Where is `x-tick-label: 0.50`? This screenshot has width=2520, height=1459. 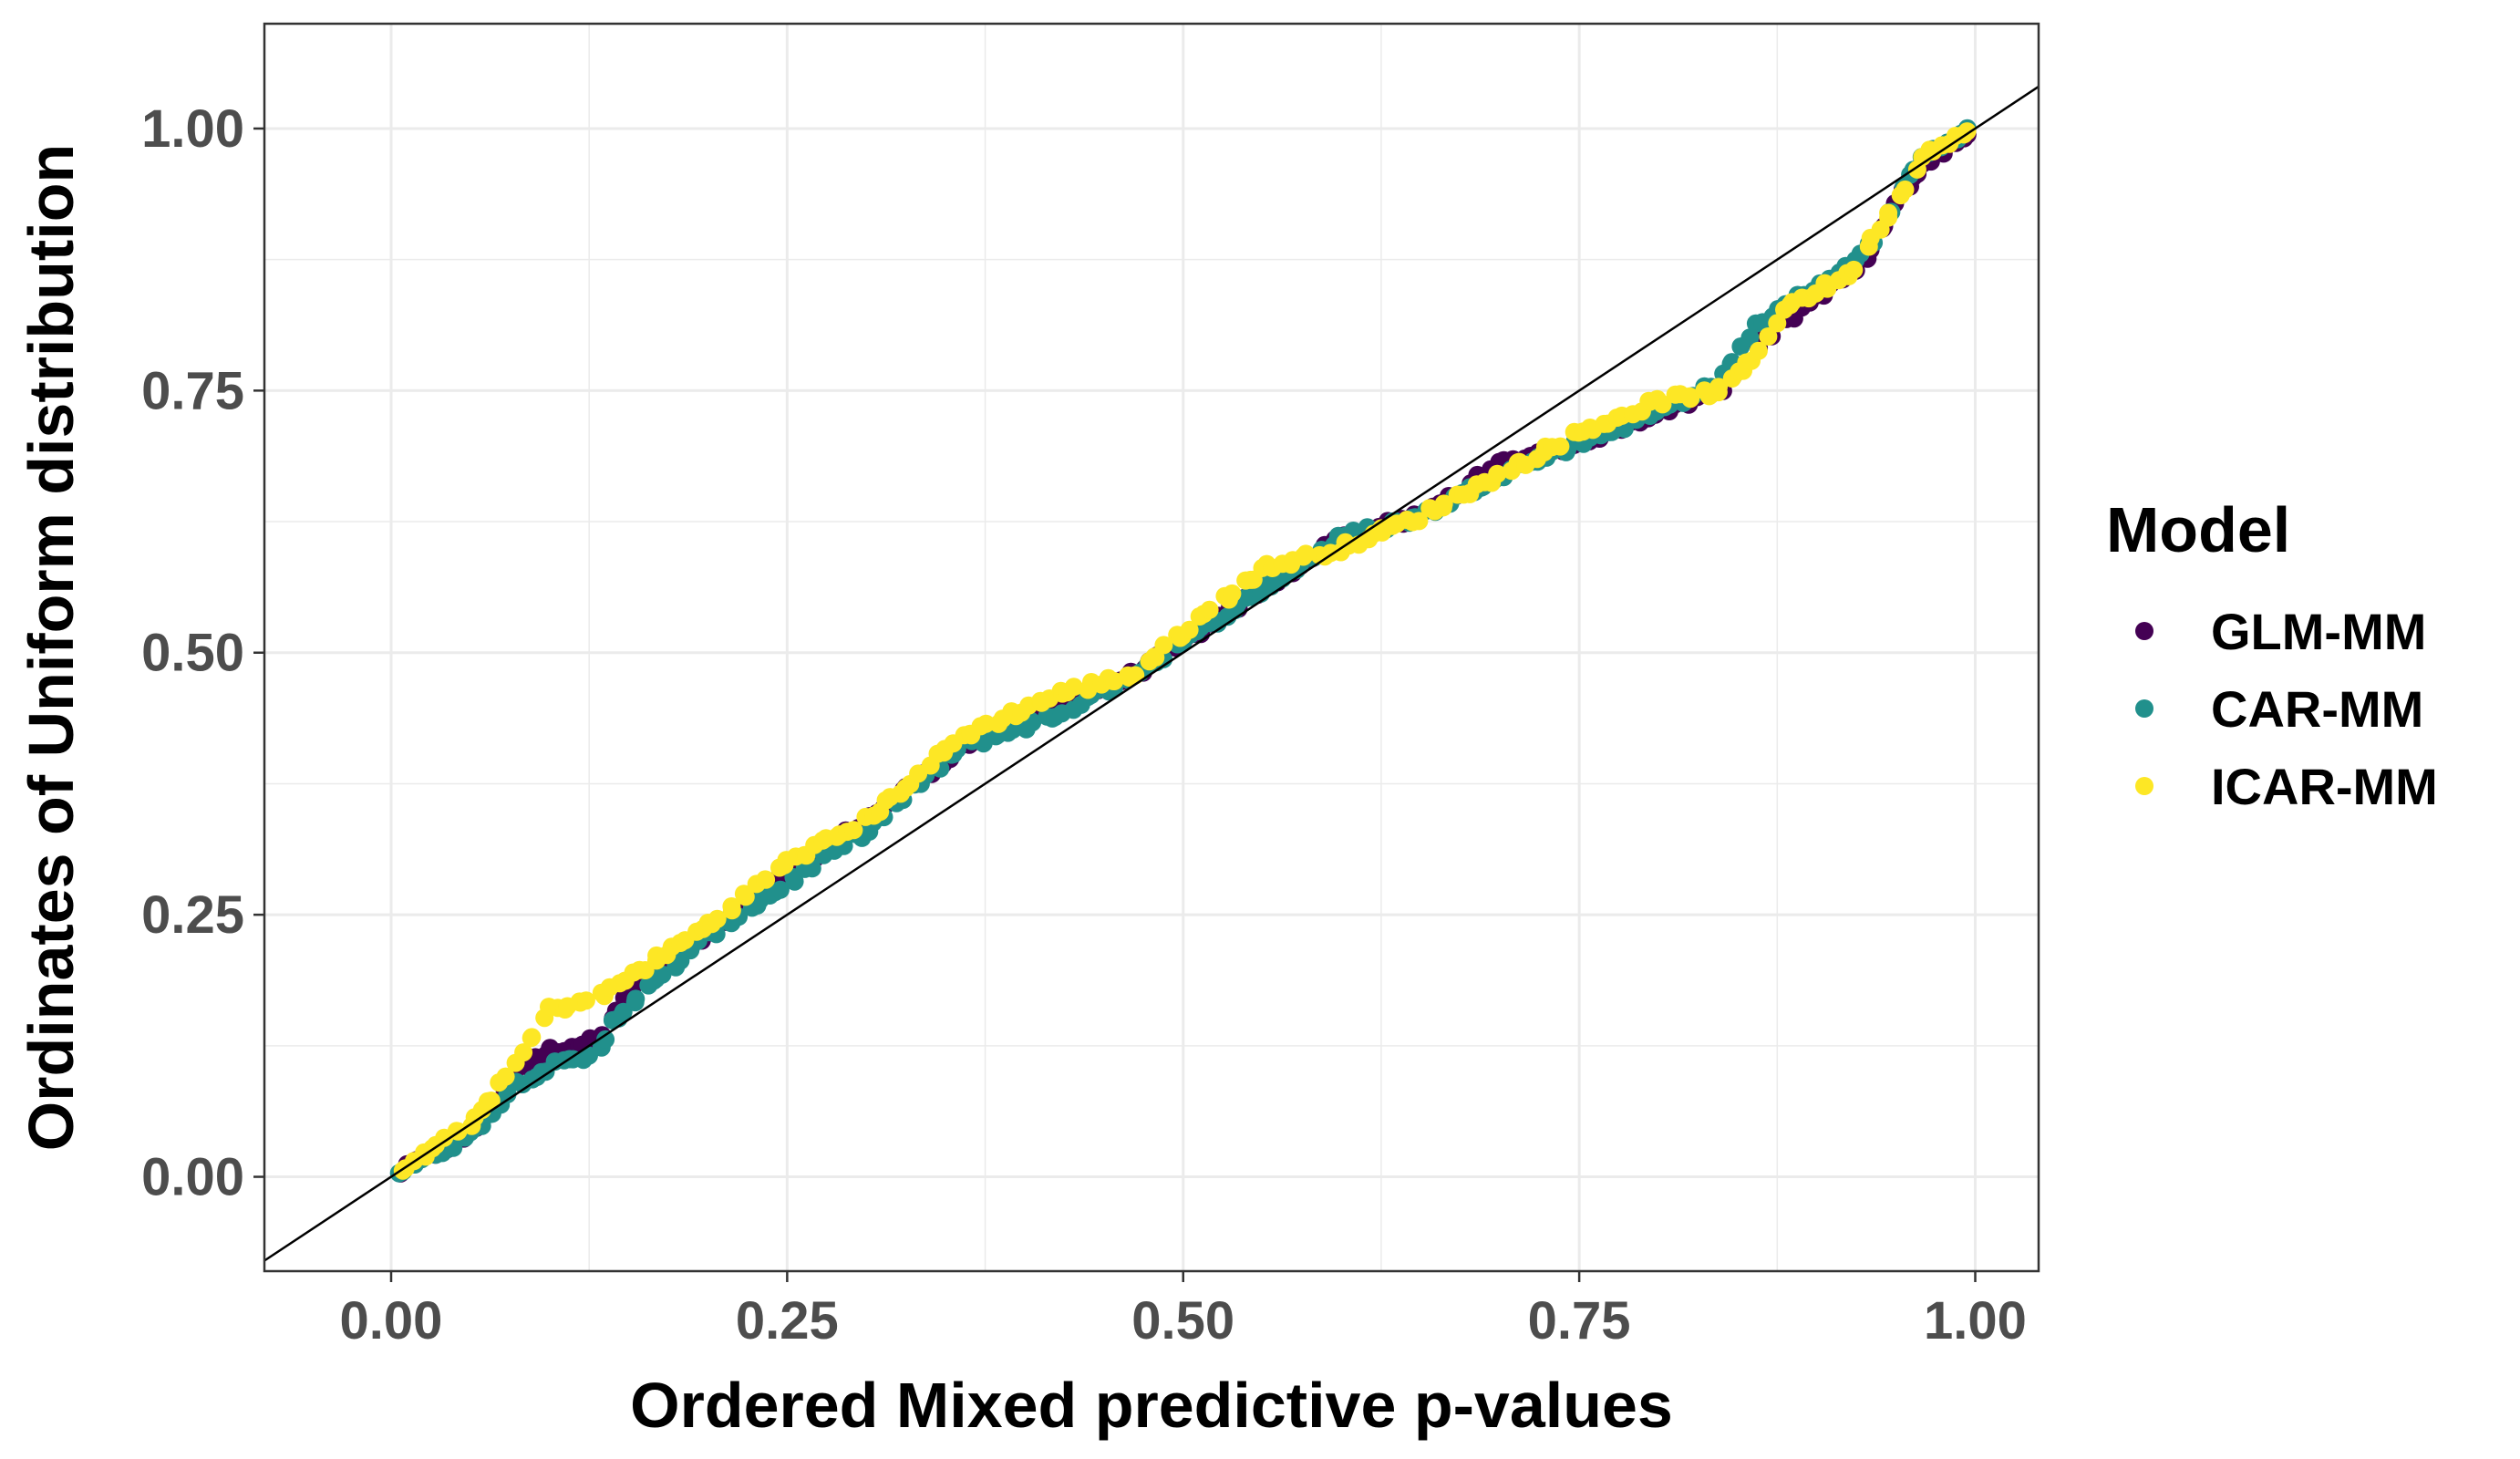 x-tick-label: 0.50 is located at coordinates (1182, 1320).